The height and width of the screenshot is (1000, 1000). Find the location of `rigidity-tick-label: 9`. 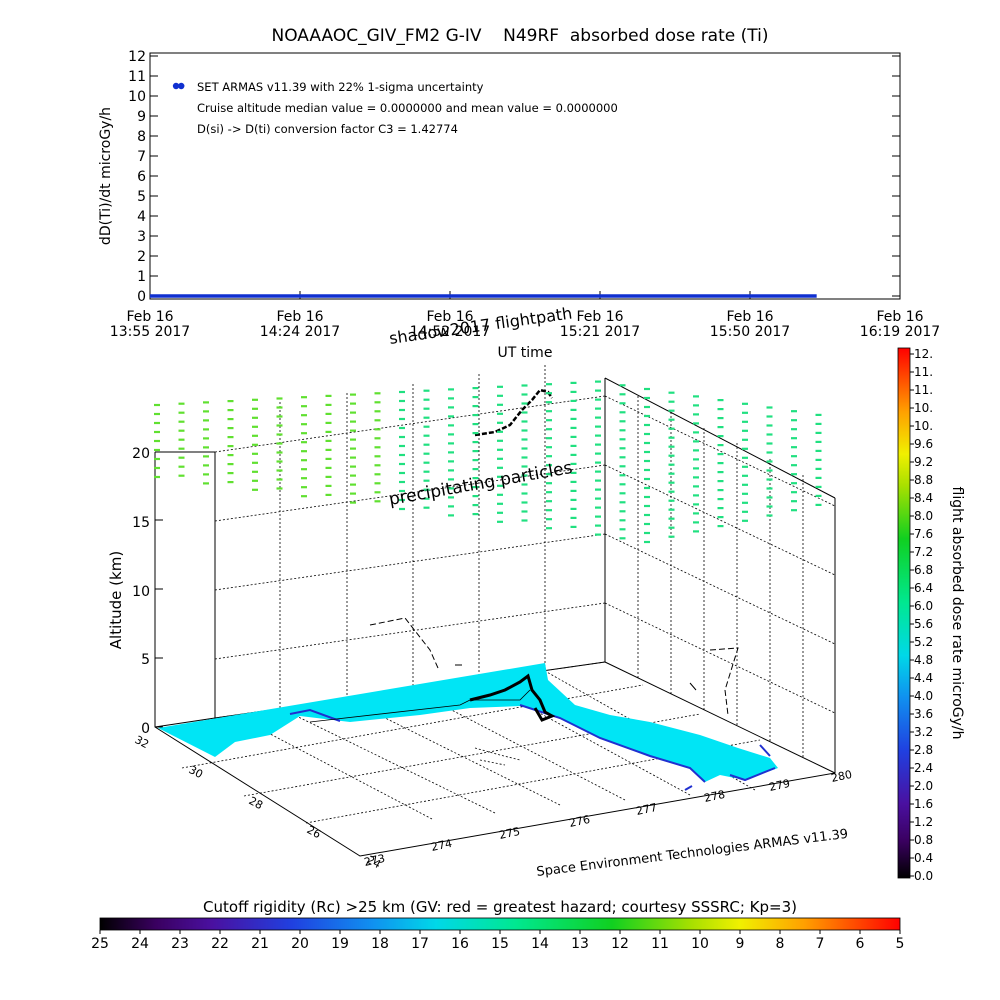

rigidity-tick-label: 9 is located at coordinates (740, 944).